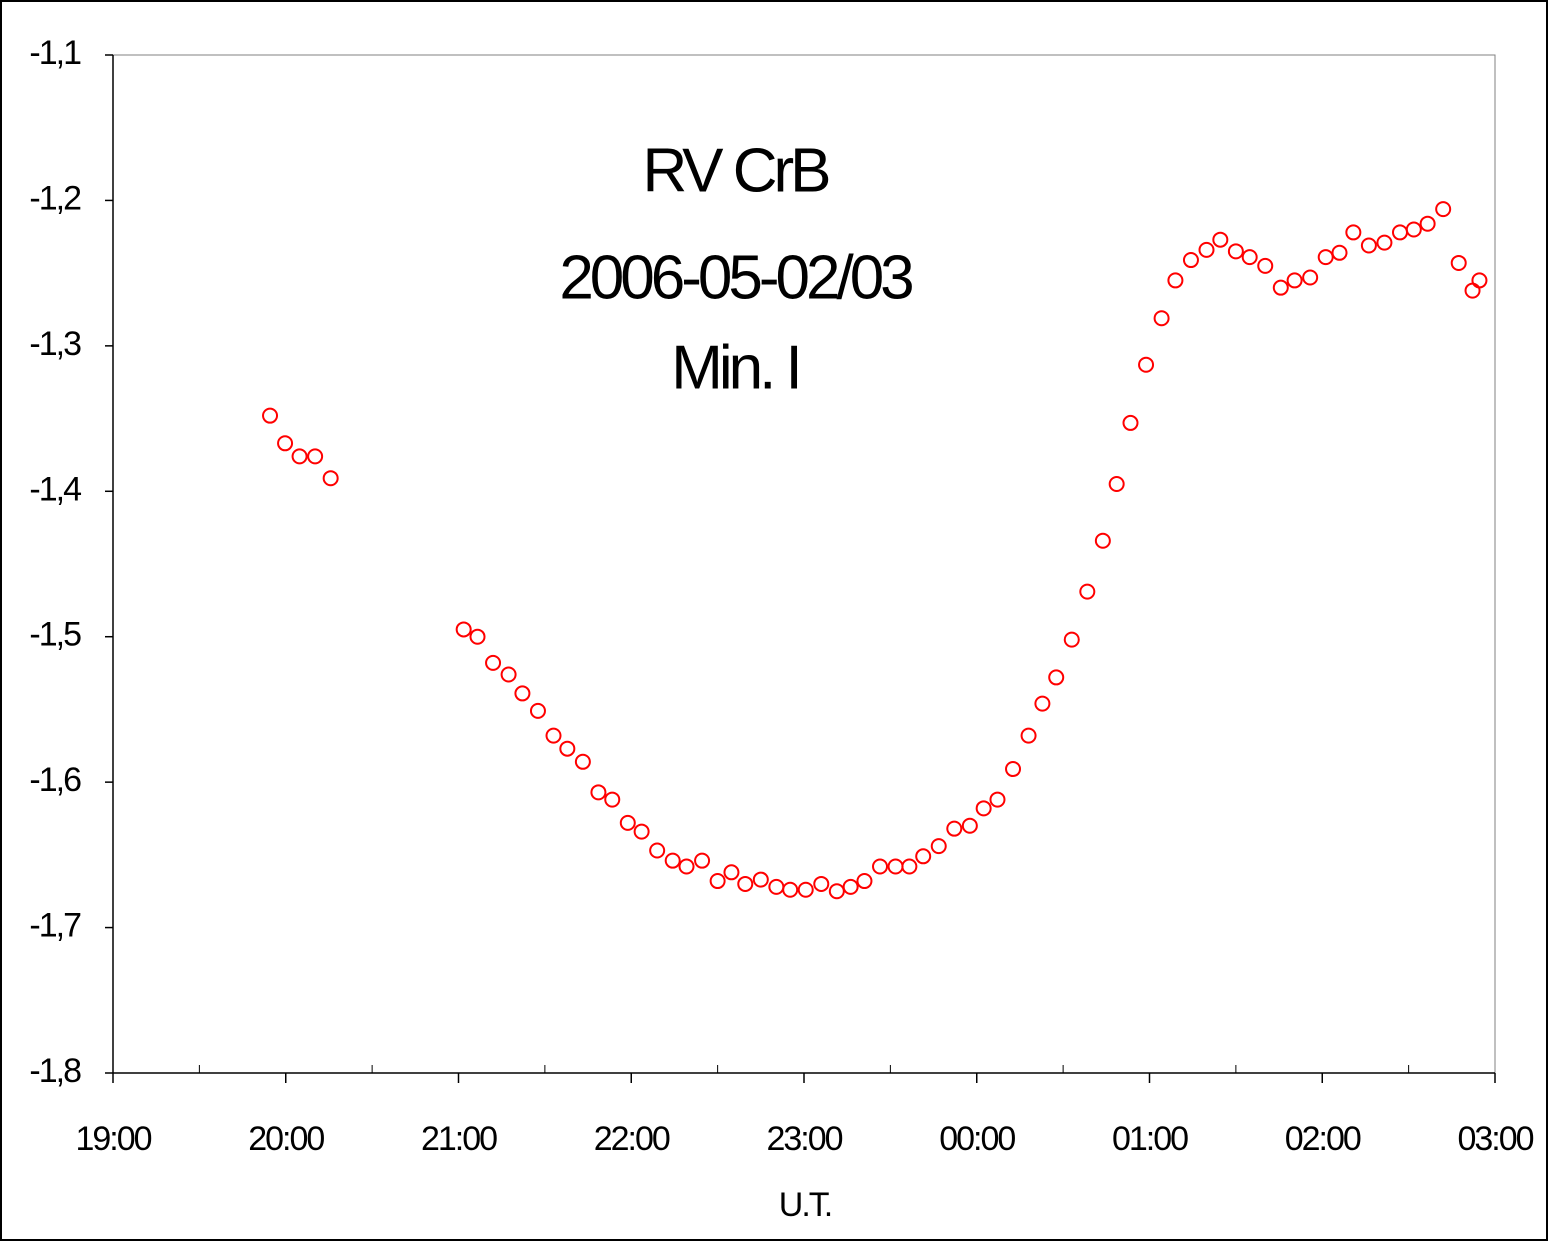 The height and width of the screenshot is (1241, 1548). Describe the element at coordinates (55, 1071) in the screenshot. I see `y-tick-label: -1,8` at that location.